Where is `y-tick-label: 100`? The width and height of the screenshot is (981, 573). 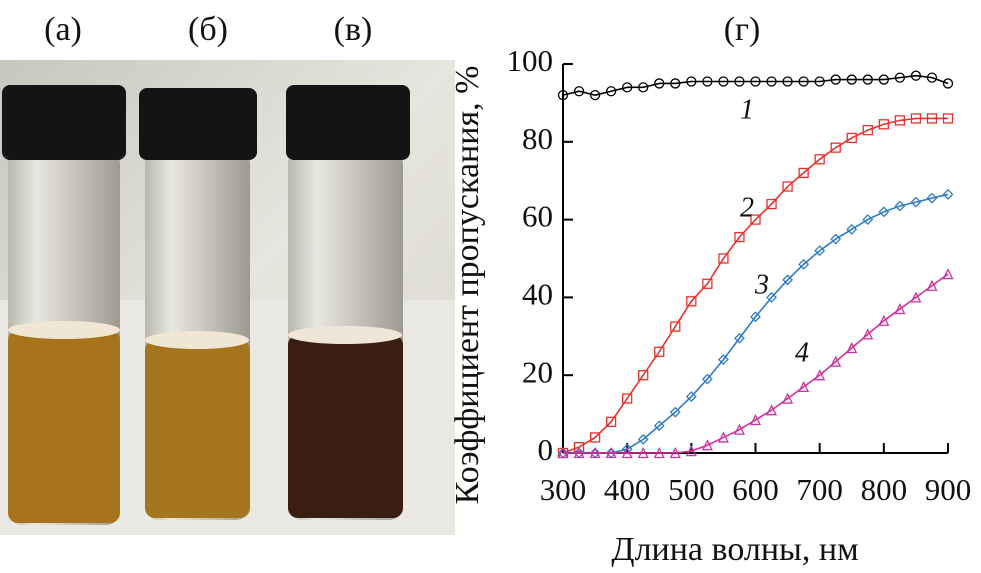
y-tick-label: 100 is located at coordinates (530, 60).